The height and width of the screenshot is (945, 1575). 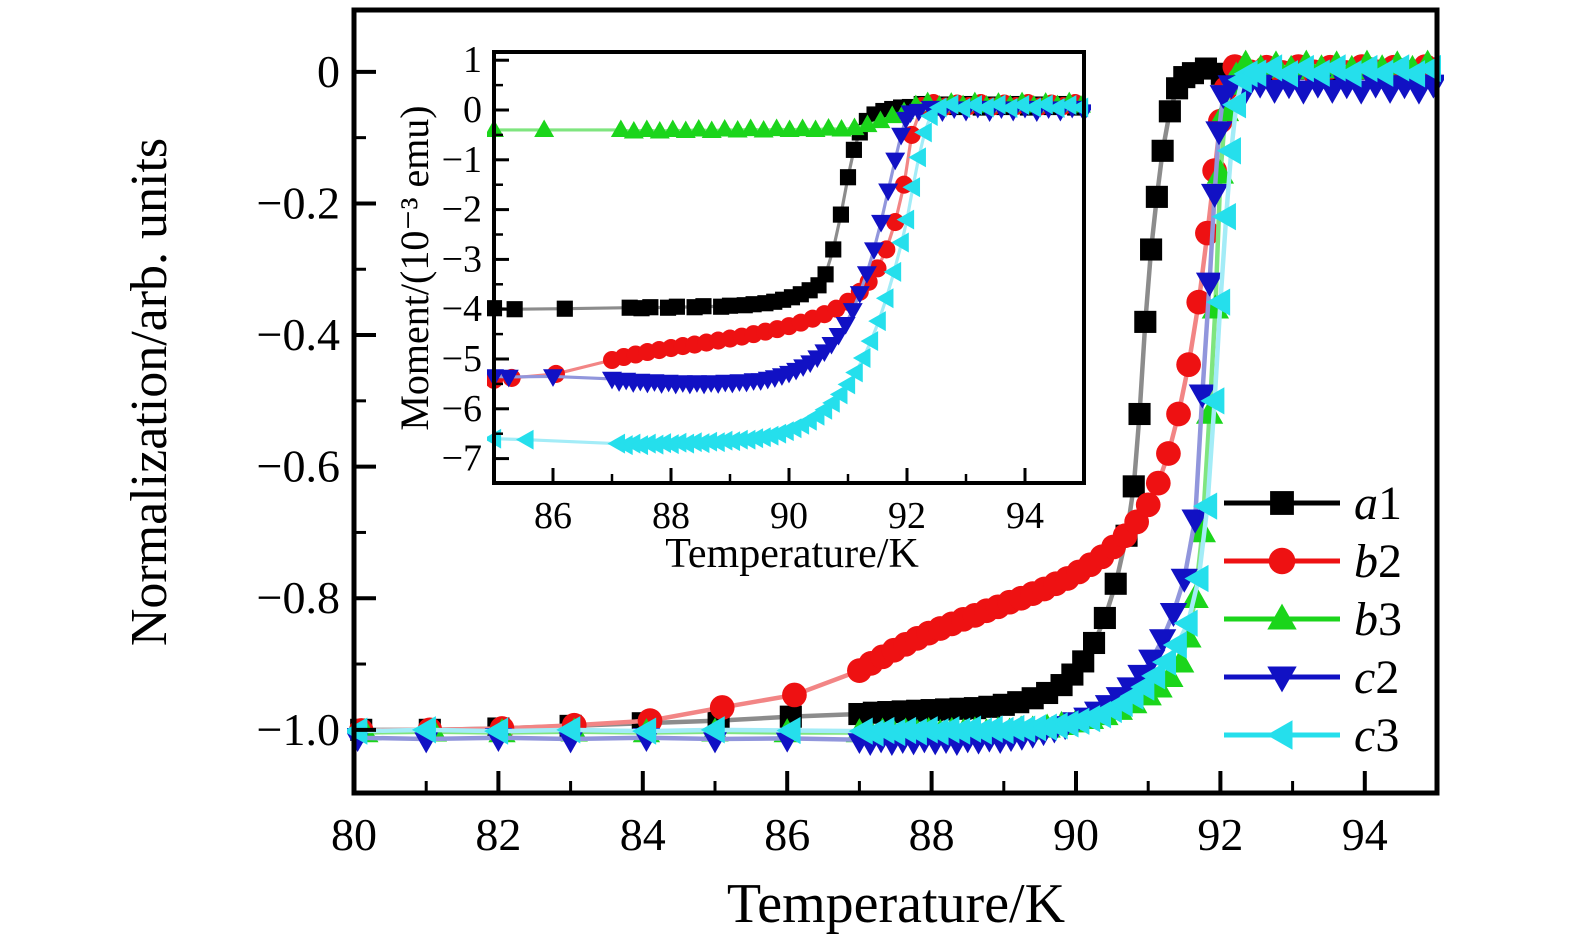 What do you see at coordinates (1282, 679) in the screenshot?
I see `legend-c2-marker-triangle-down` at bounding box center [1282, 679].